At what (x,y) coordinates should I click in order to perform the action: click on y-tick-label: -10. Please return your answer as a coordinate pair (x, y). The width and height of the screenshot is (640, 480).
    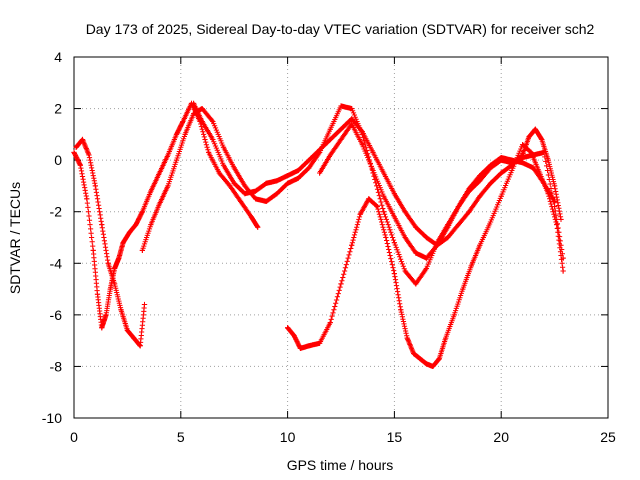
    Looking at the image, I should click on (52, 418).